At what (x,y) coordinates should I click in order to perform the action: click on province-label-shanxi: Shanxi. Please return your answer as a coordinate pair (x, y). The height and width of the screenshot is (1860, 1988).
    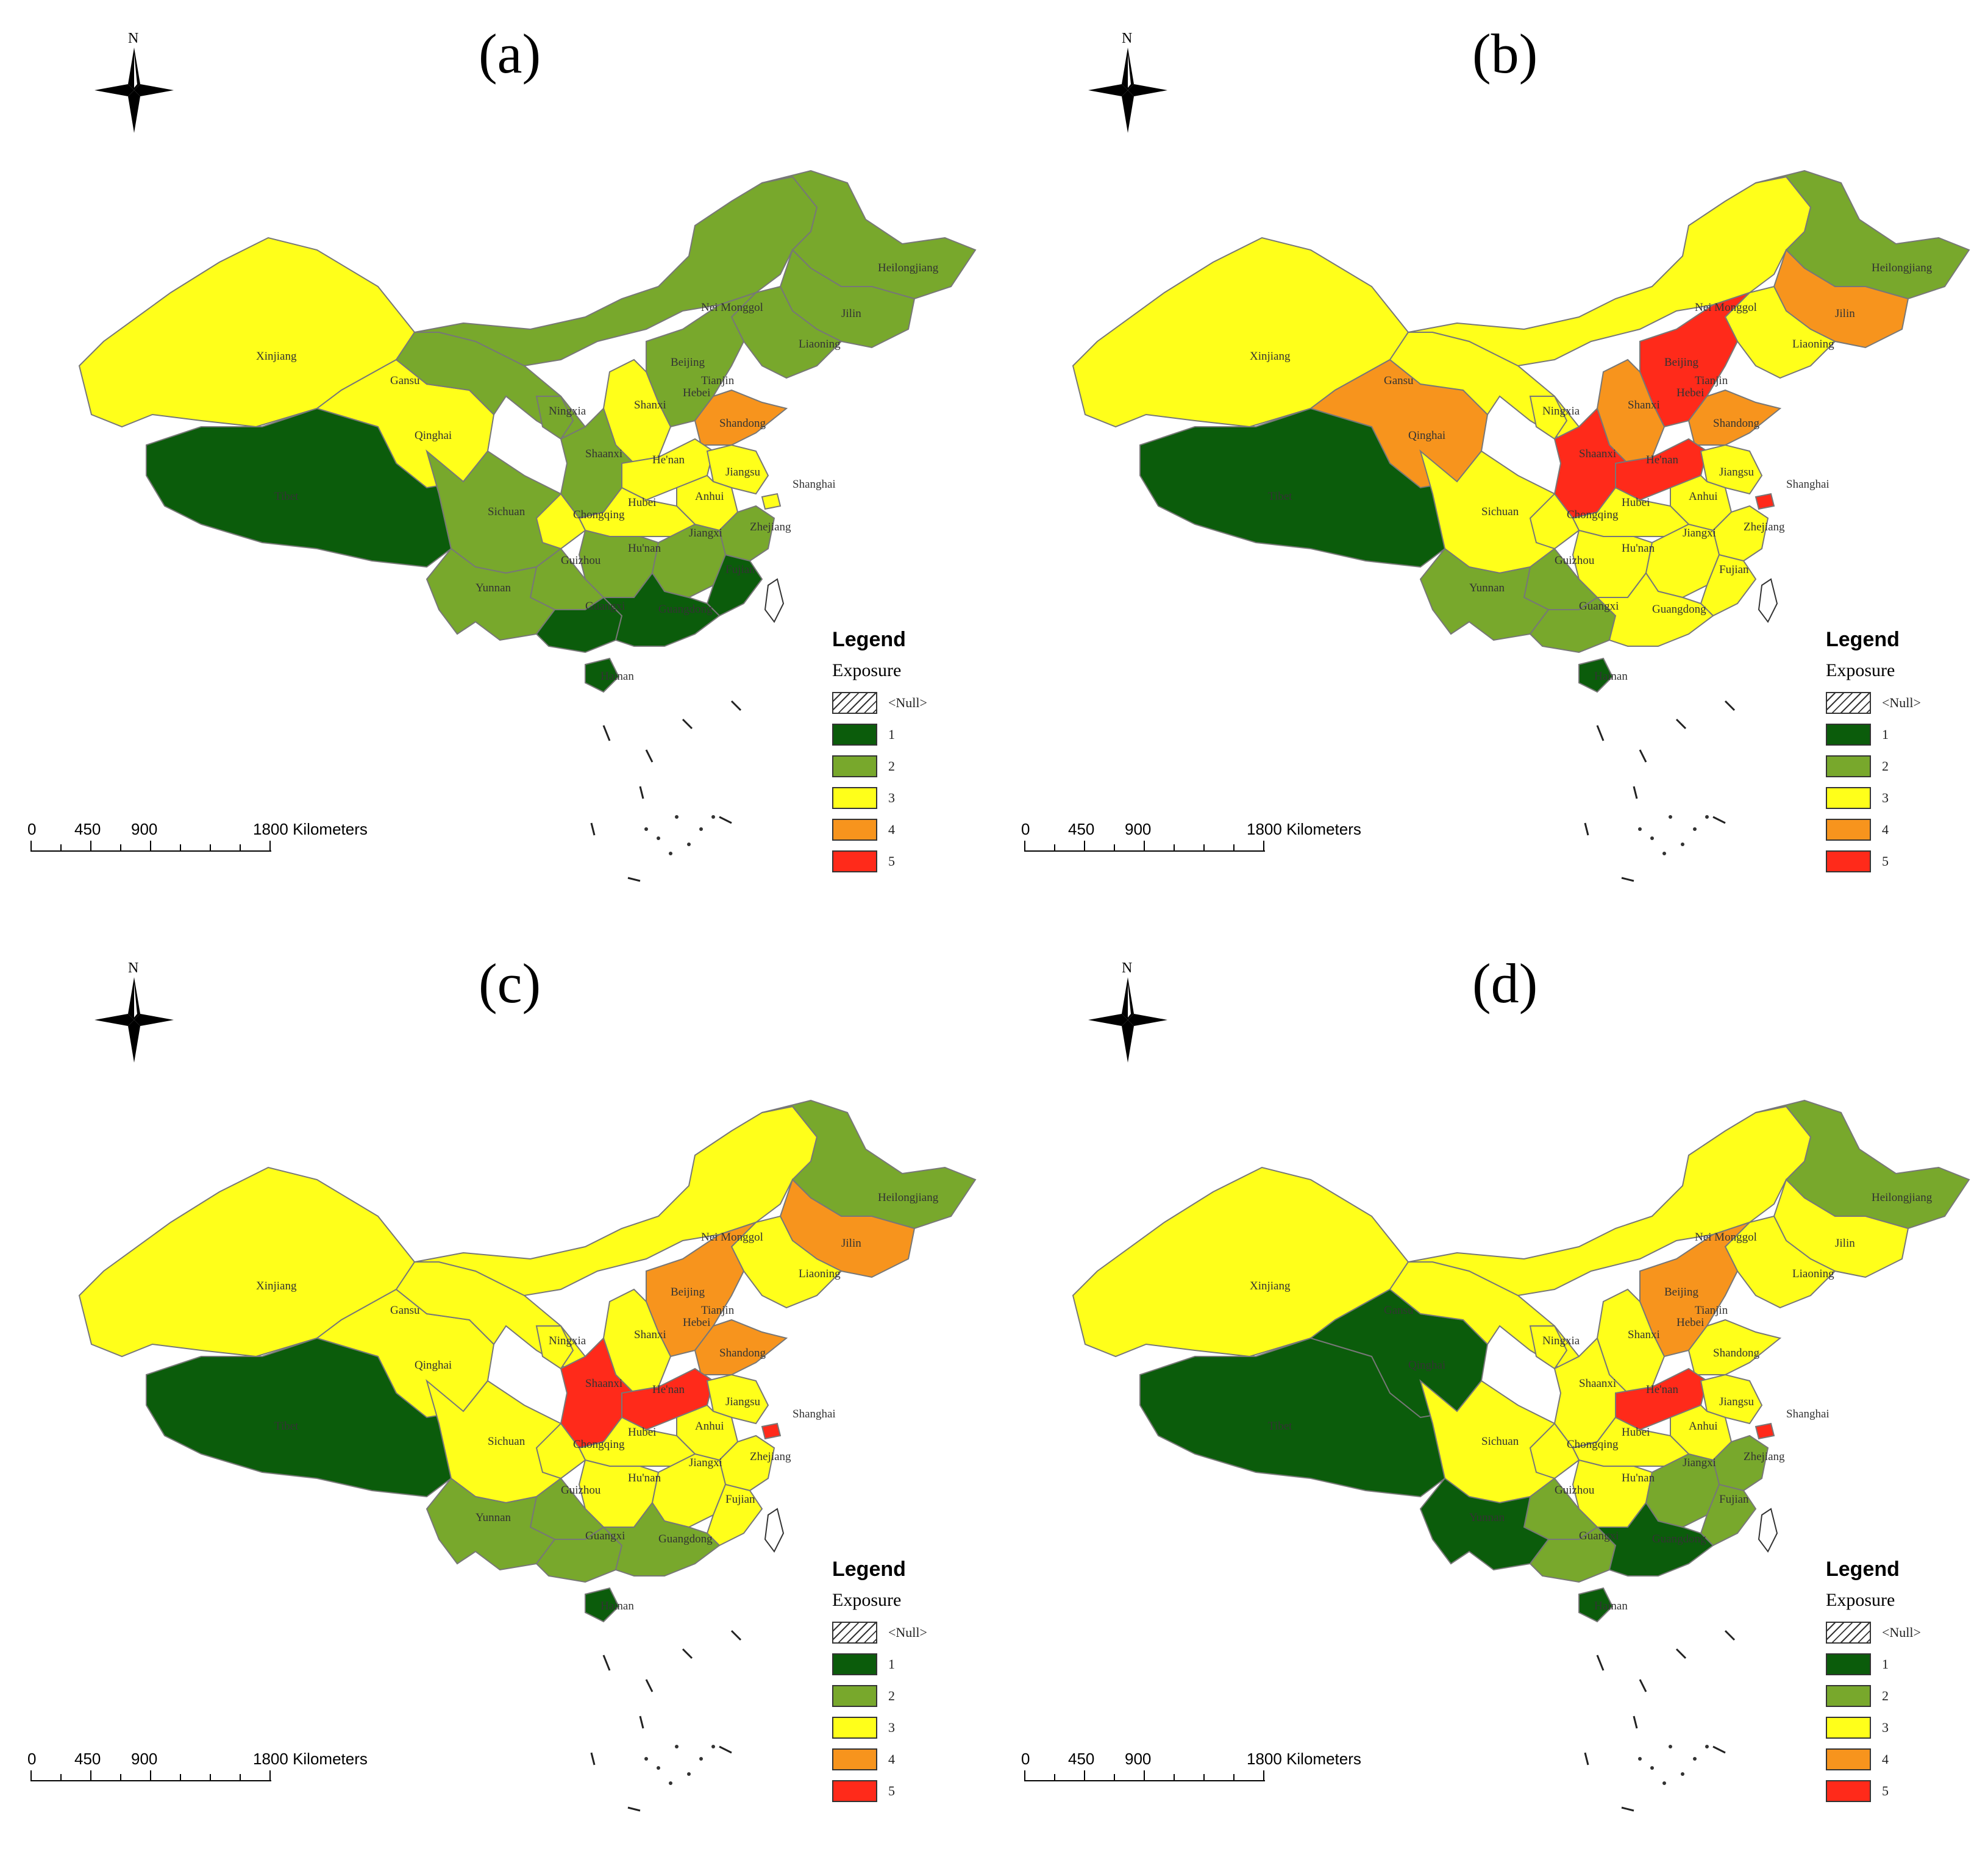
    Looking at the image, I should click on (650, 405).